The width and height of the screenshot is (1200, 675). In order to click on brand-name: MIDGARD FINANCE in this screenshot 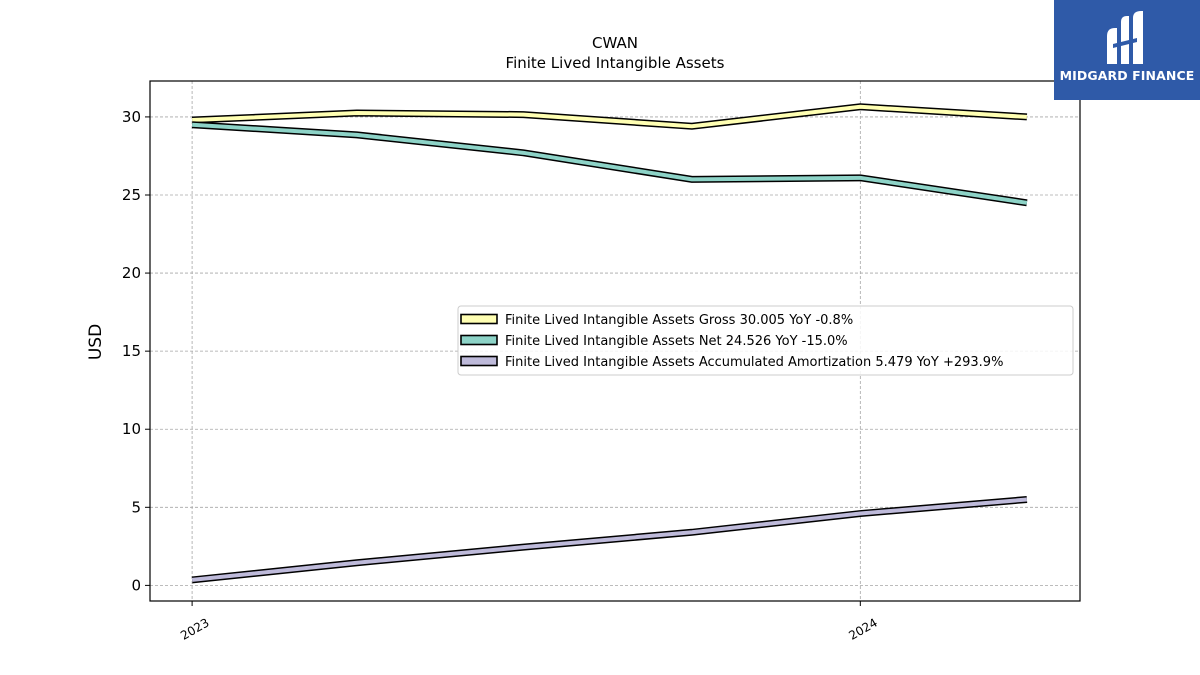, I will do `click(1127, 75)`.